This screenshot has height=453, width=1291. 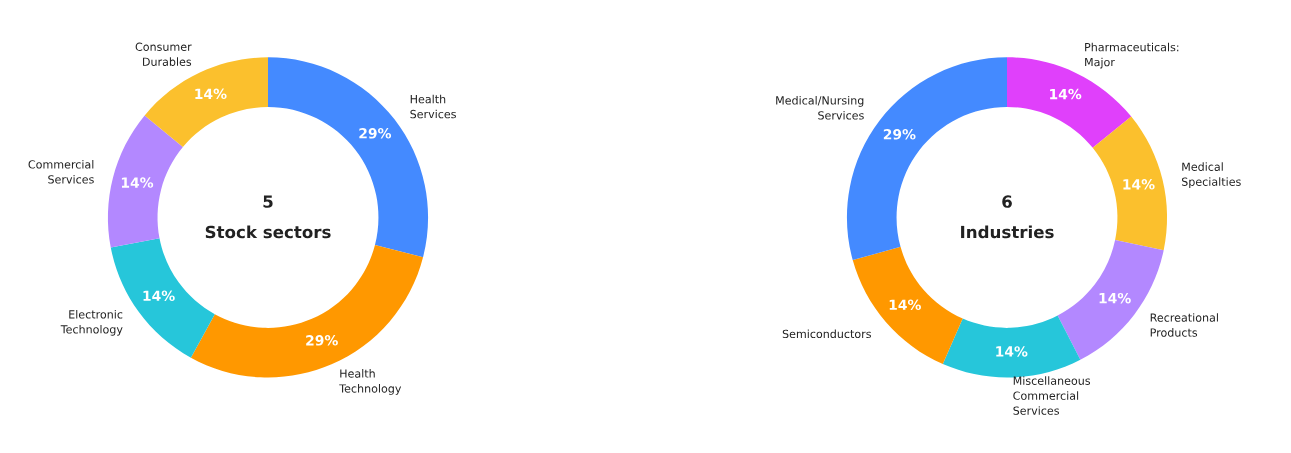 What do you see at coordinates (1211, 175) in the screenshot?
I see `slice-label: Medical Specialties` at bounding box center [1211, 175].